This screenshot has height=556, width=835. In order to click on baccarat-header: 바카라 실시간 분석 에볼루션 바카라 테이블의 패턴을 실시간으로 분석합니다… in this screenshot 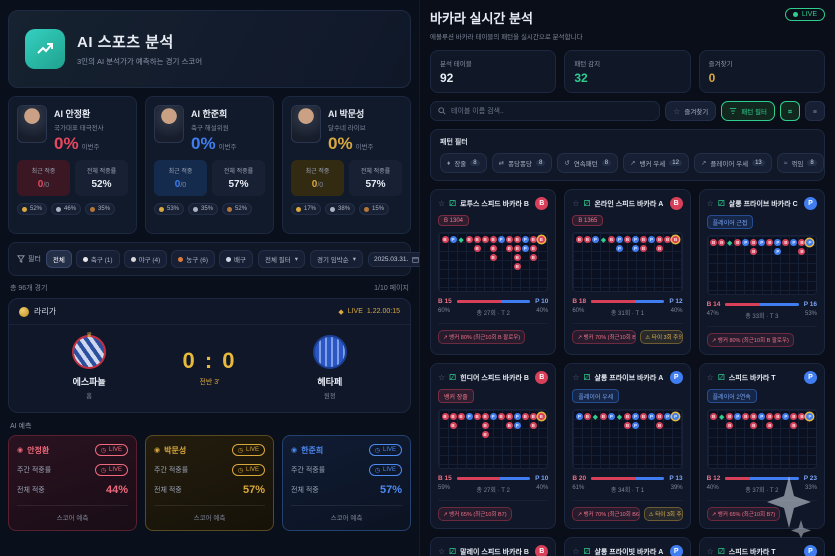, I will do `click(627, 24)`.